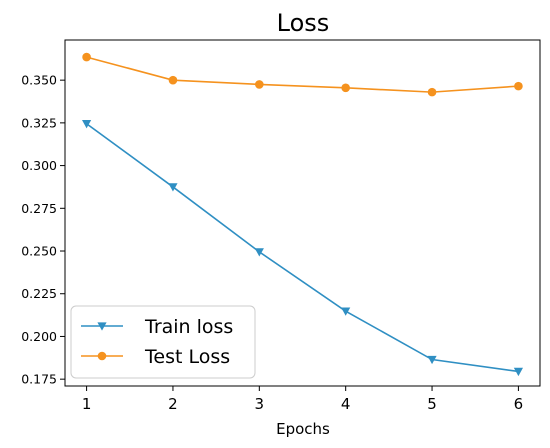 The width and height of the screenshot is (550, 448). Describe the element at coordinates (157, 342) in the screenshot. I see `legend-items: Train loss Test Loss` at that location.